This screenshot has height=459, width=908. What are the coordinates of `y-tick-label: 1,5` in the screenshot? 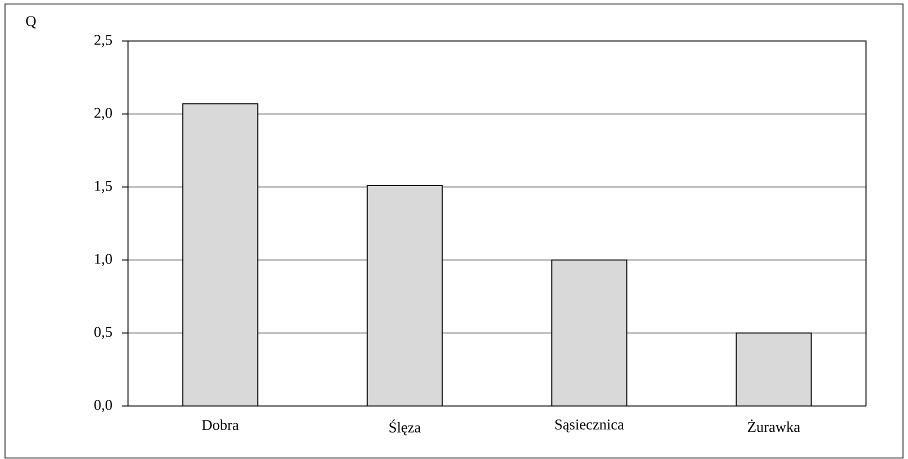 It's located at (103, 187).